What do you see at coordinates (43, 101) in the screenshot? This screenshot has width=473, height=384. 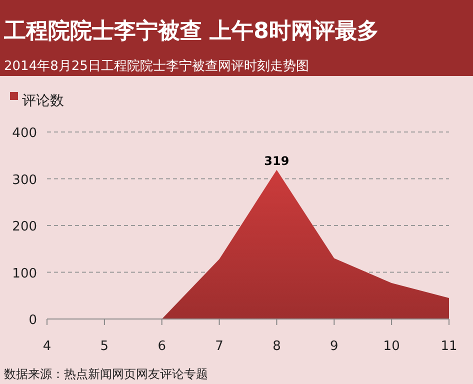 I see `legend-label: 评论数` at bounding box center [43, 101].